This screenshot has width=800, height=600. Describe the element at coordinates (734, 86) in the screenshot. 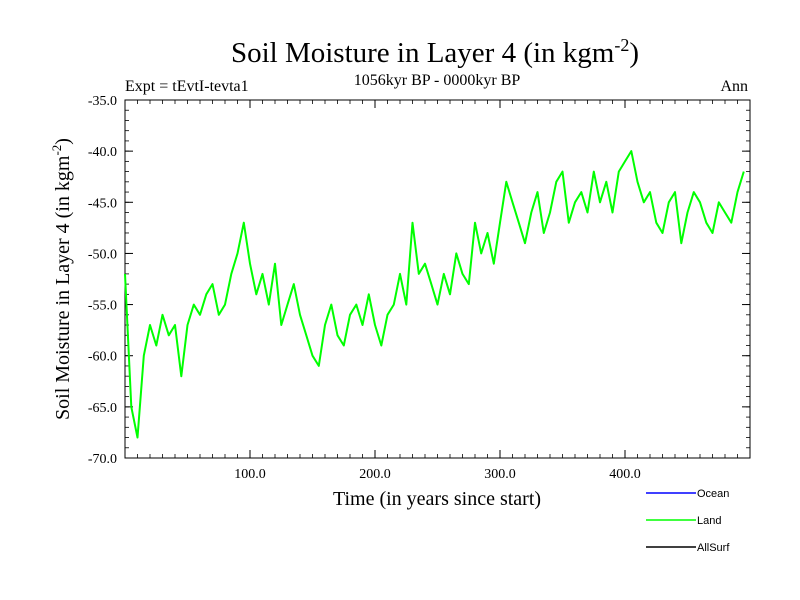

I see `period-label: Ann` at that location.